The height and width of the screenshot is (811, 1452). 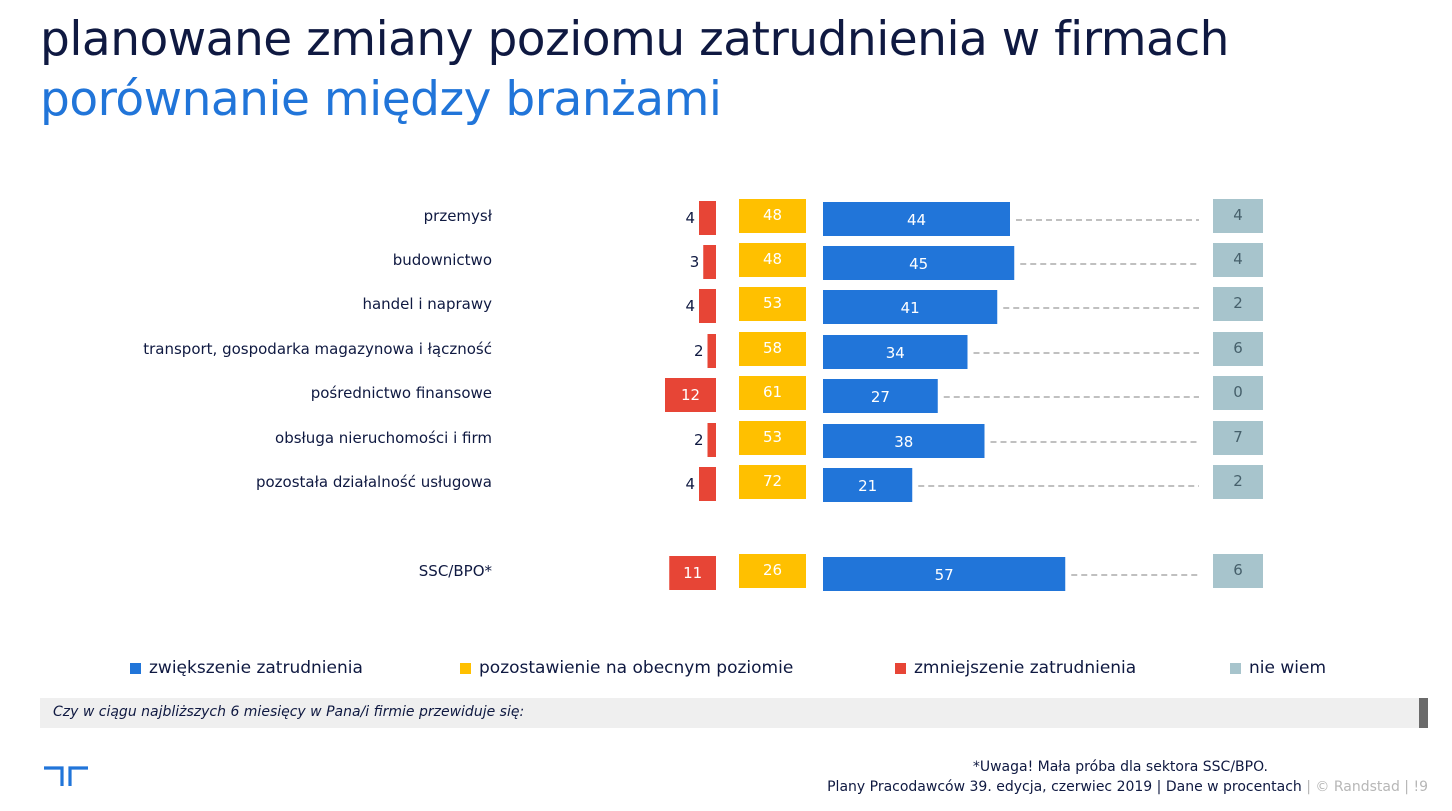 I want to click on category-label: SSC/BPO*, so click(x=456, y=571).